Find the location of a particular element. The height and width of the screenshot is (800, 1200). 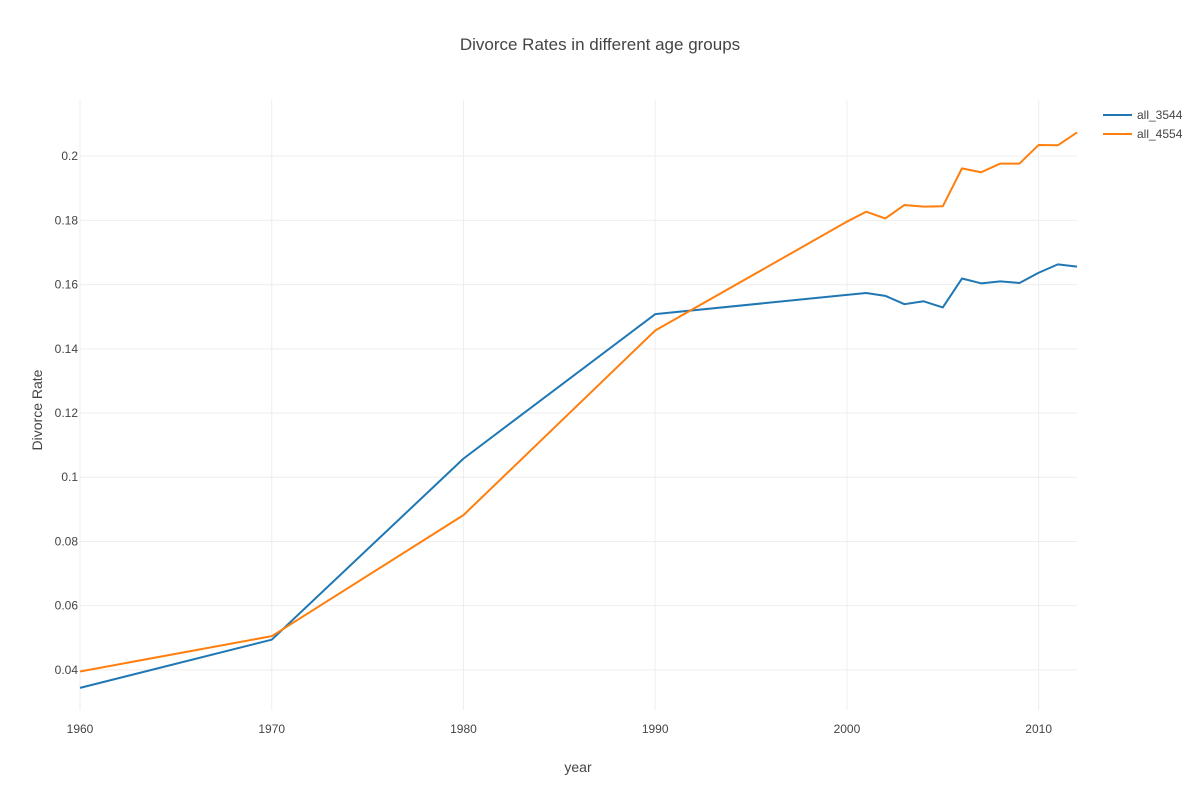

x-tick-label: 1990 is located at coordinates (655, 729).